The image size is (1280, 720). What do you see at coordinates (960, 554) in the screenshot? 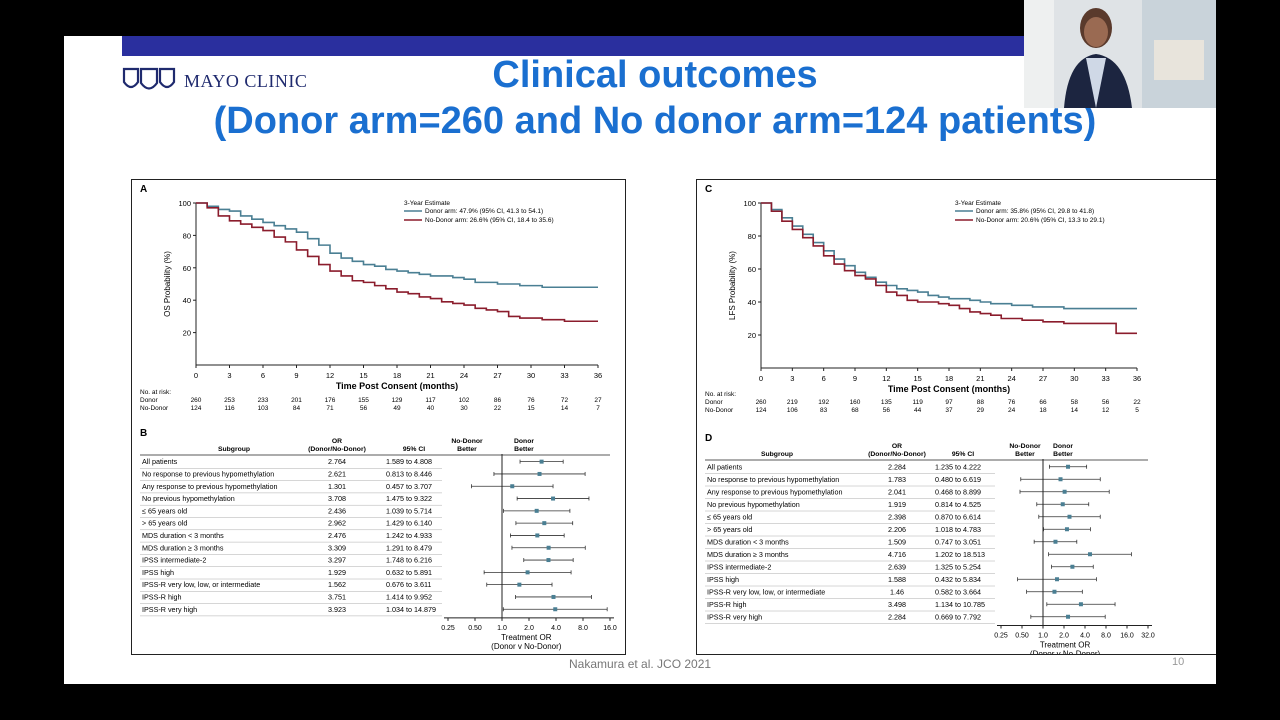
I see `ci-value: 1.202 to 18.513` at bounding box center [960, 554].